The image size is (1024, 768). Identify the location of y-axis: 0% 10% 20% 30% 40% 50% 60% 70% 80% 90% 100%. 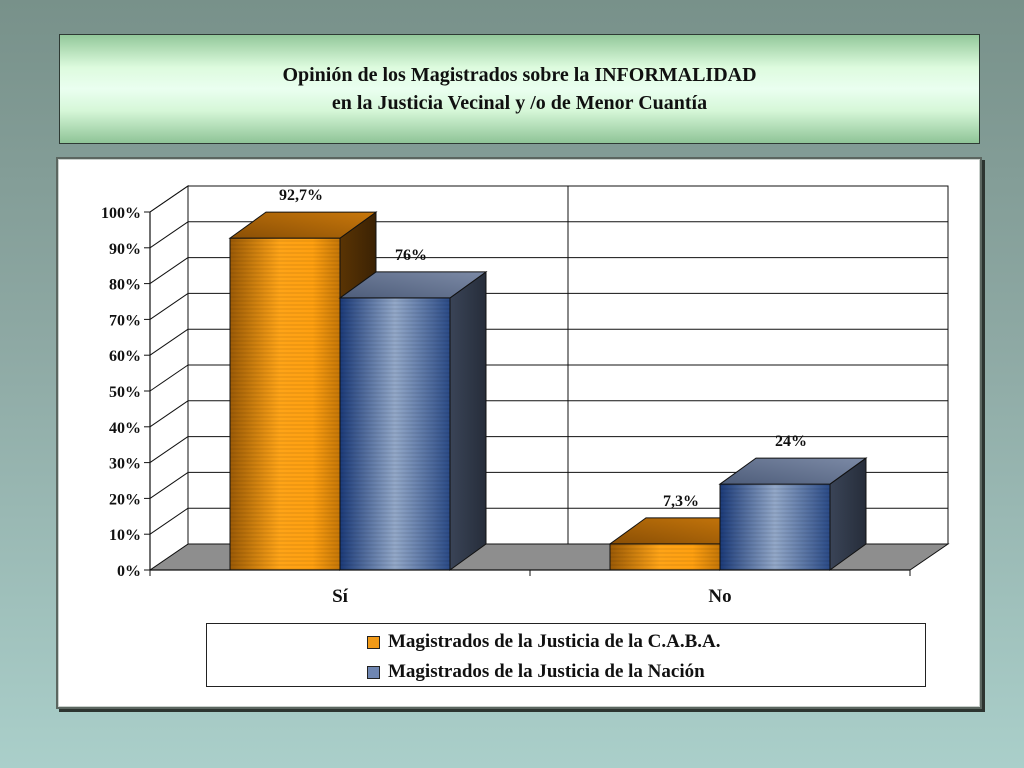
(126, 392).